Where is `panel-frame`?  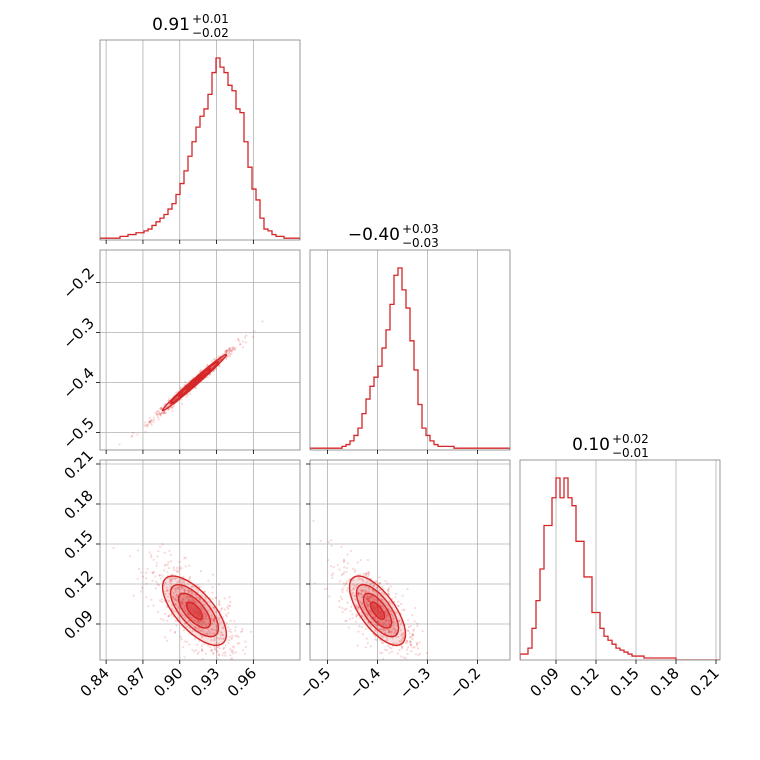 panel-frame is located at coordinates (200, 350).